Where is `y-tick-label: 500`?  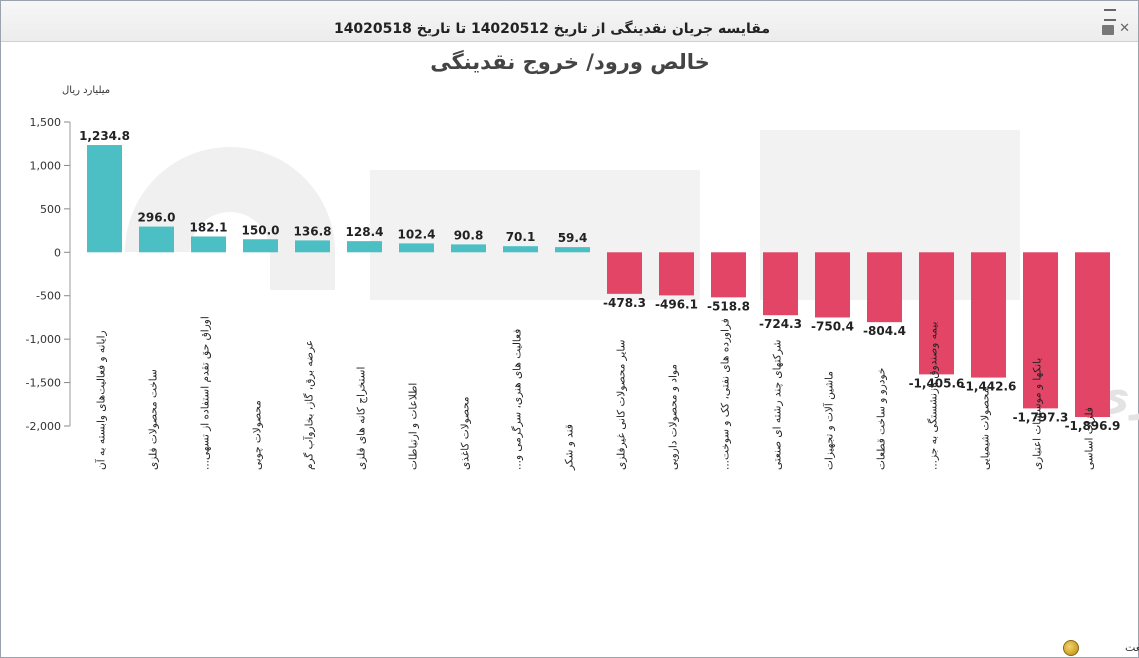 y-tick-label: 500 is located at coordinates (50, 209).